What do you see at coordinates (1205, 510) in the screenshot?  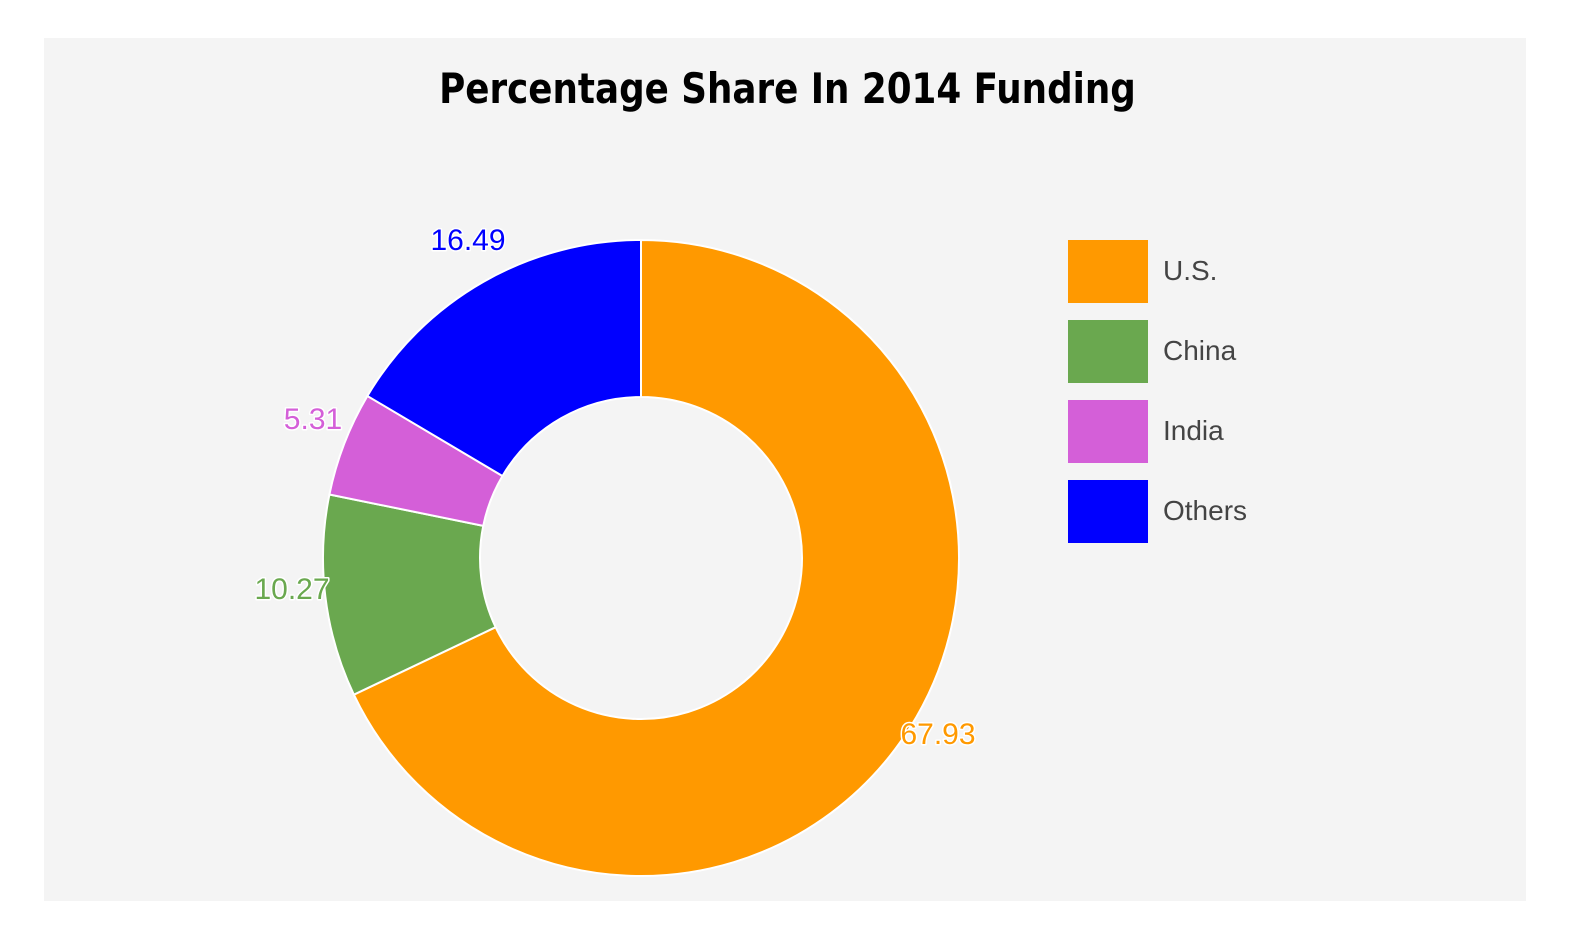 I see `legend-label-others: Others` at bounding box center [1205, 510].